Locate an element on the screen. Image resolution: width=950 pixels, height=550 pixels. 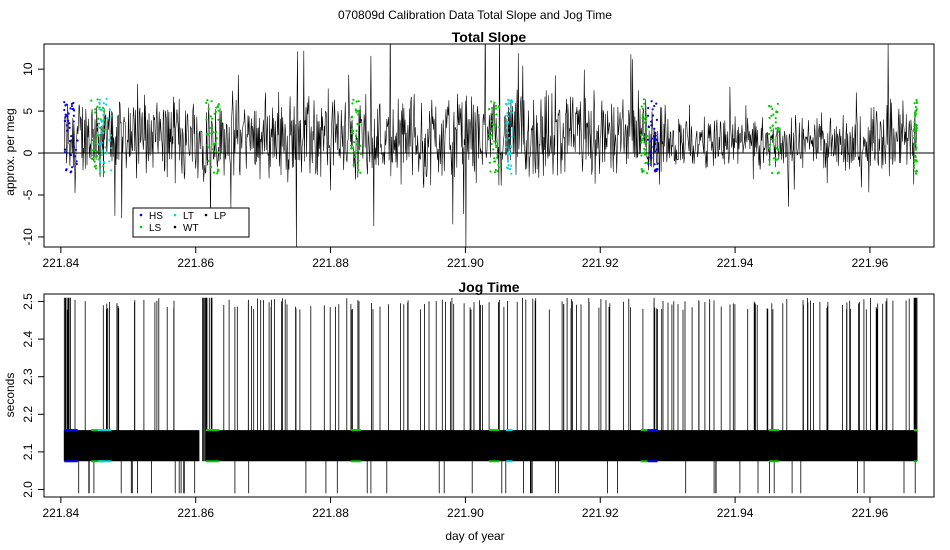
total-slope-title: Total Slope is located at coordinates (489, 37).